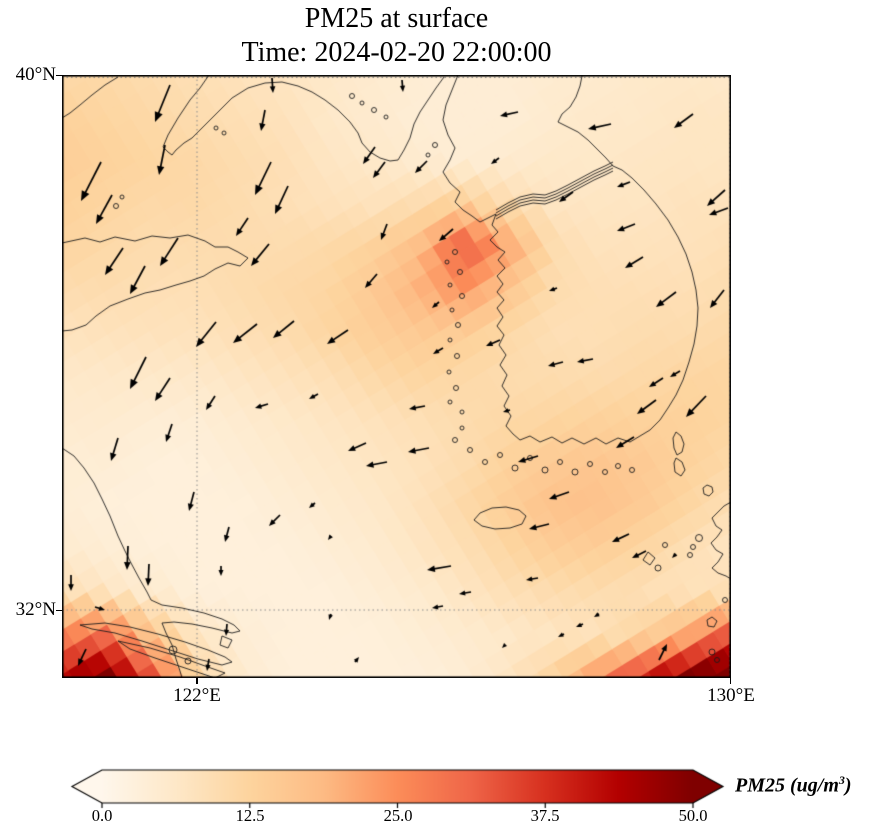 The width and height of the screenshot is (871, 839). Describe the element at coordinates (396, 52) in the screenshot. I see `title-line-2: Time: 2024-02-20 22:00:00` at that location.